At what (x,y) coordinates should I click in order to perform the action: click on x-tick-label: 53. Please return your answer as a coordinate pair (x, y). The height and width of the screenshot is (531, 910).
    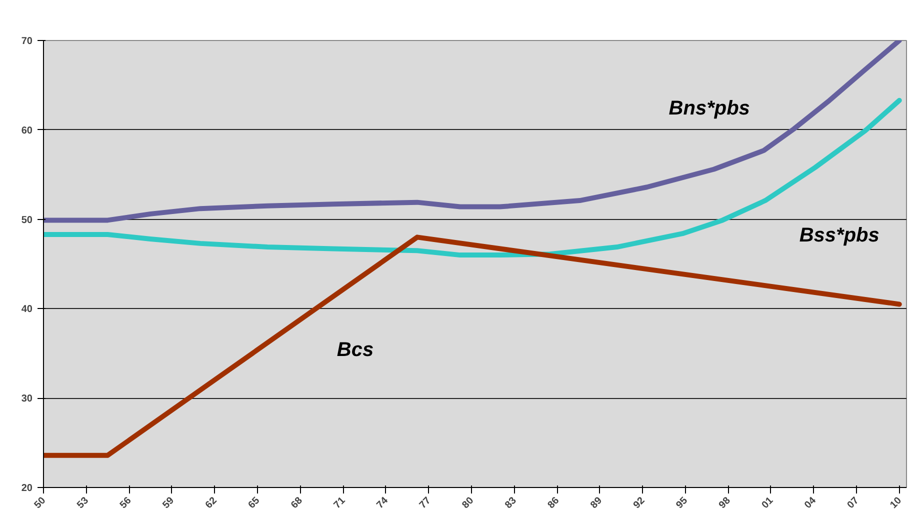
    Looking at the image, I should click on (83, 503).